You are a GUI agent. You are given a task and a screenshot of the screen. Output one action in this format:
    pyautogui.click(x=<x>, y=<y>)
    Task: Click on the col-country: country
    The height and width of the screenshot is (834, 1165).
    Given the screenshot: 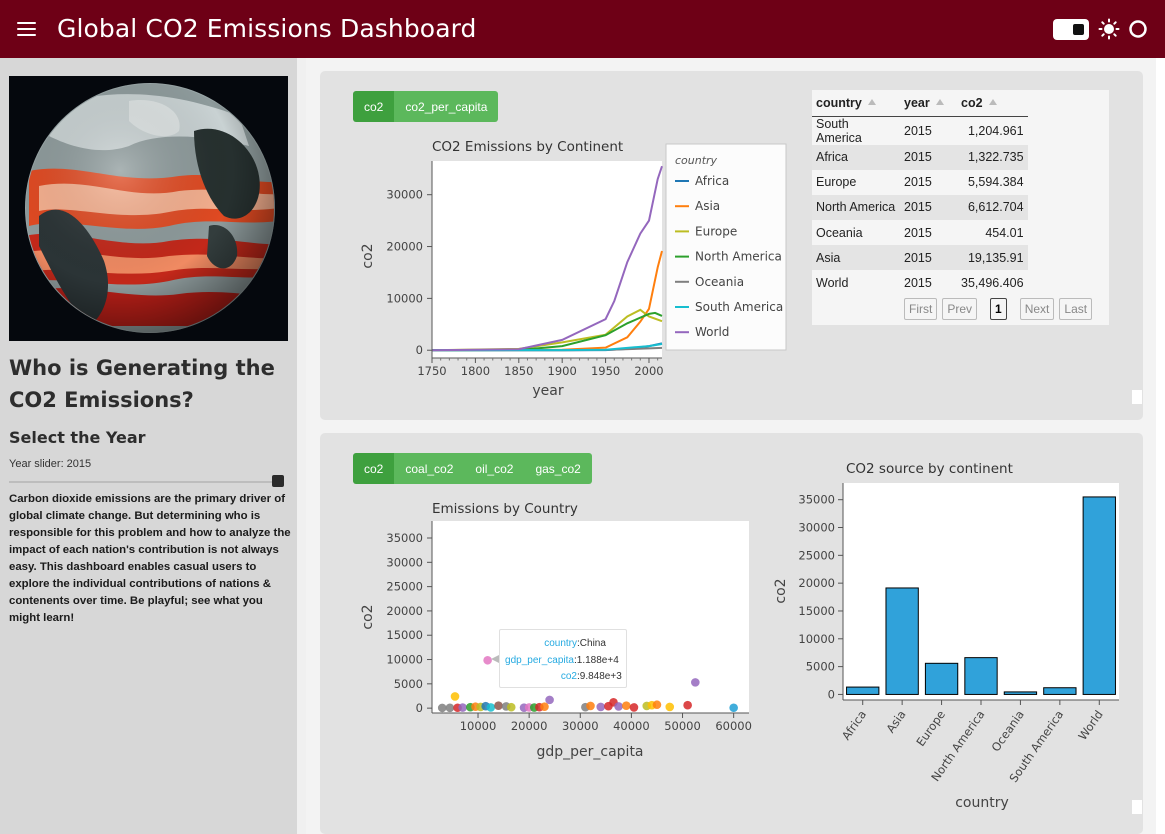 What is the action you would take?
    pyautogui.click(x=856, y=103)
    